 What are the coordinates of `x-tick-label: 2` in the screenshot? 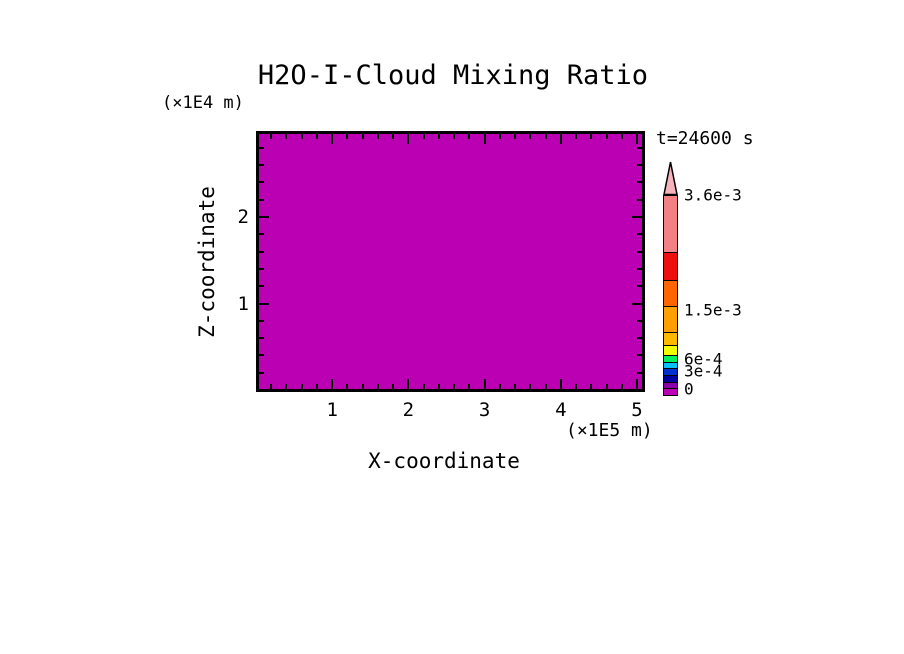 It's located at (408, 410).